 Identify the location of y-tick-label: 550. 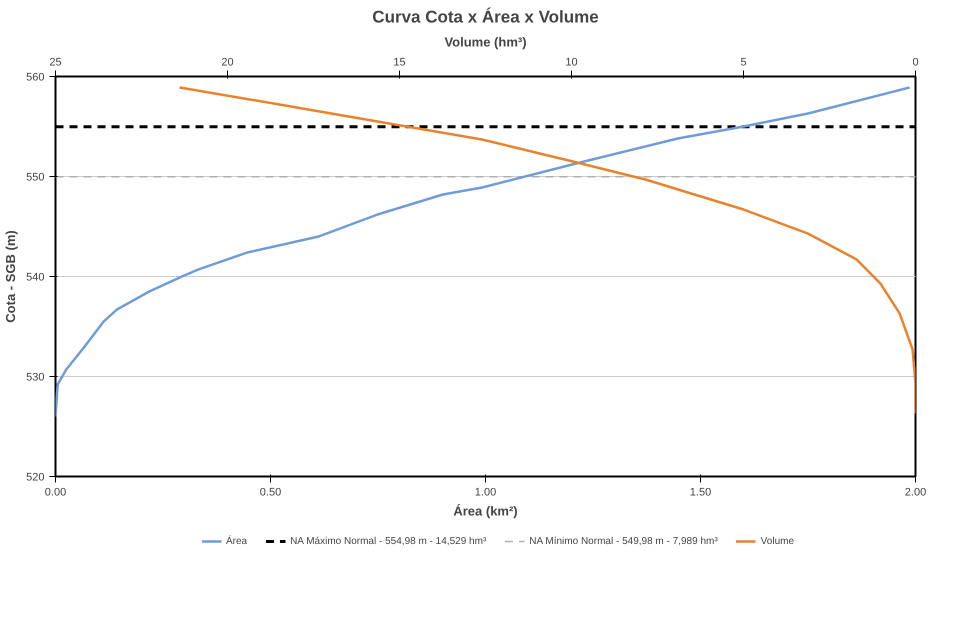
(35, 178).